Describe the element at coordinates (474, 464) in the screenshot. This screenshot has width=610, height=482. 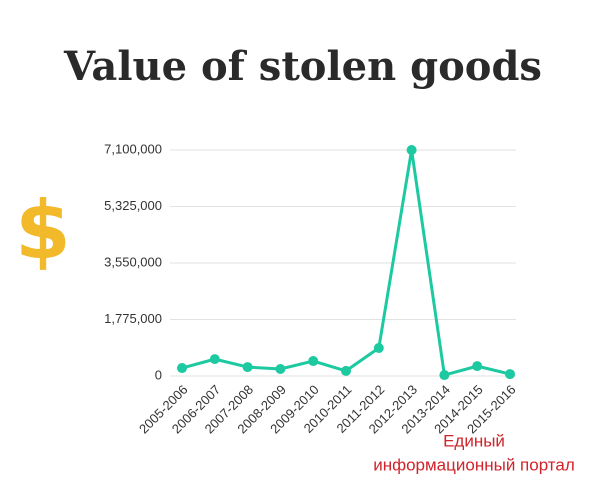
I see `watermark: информационный портал` at that location.